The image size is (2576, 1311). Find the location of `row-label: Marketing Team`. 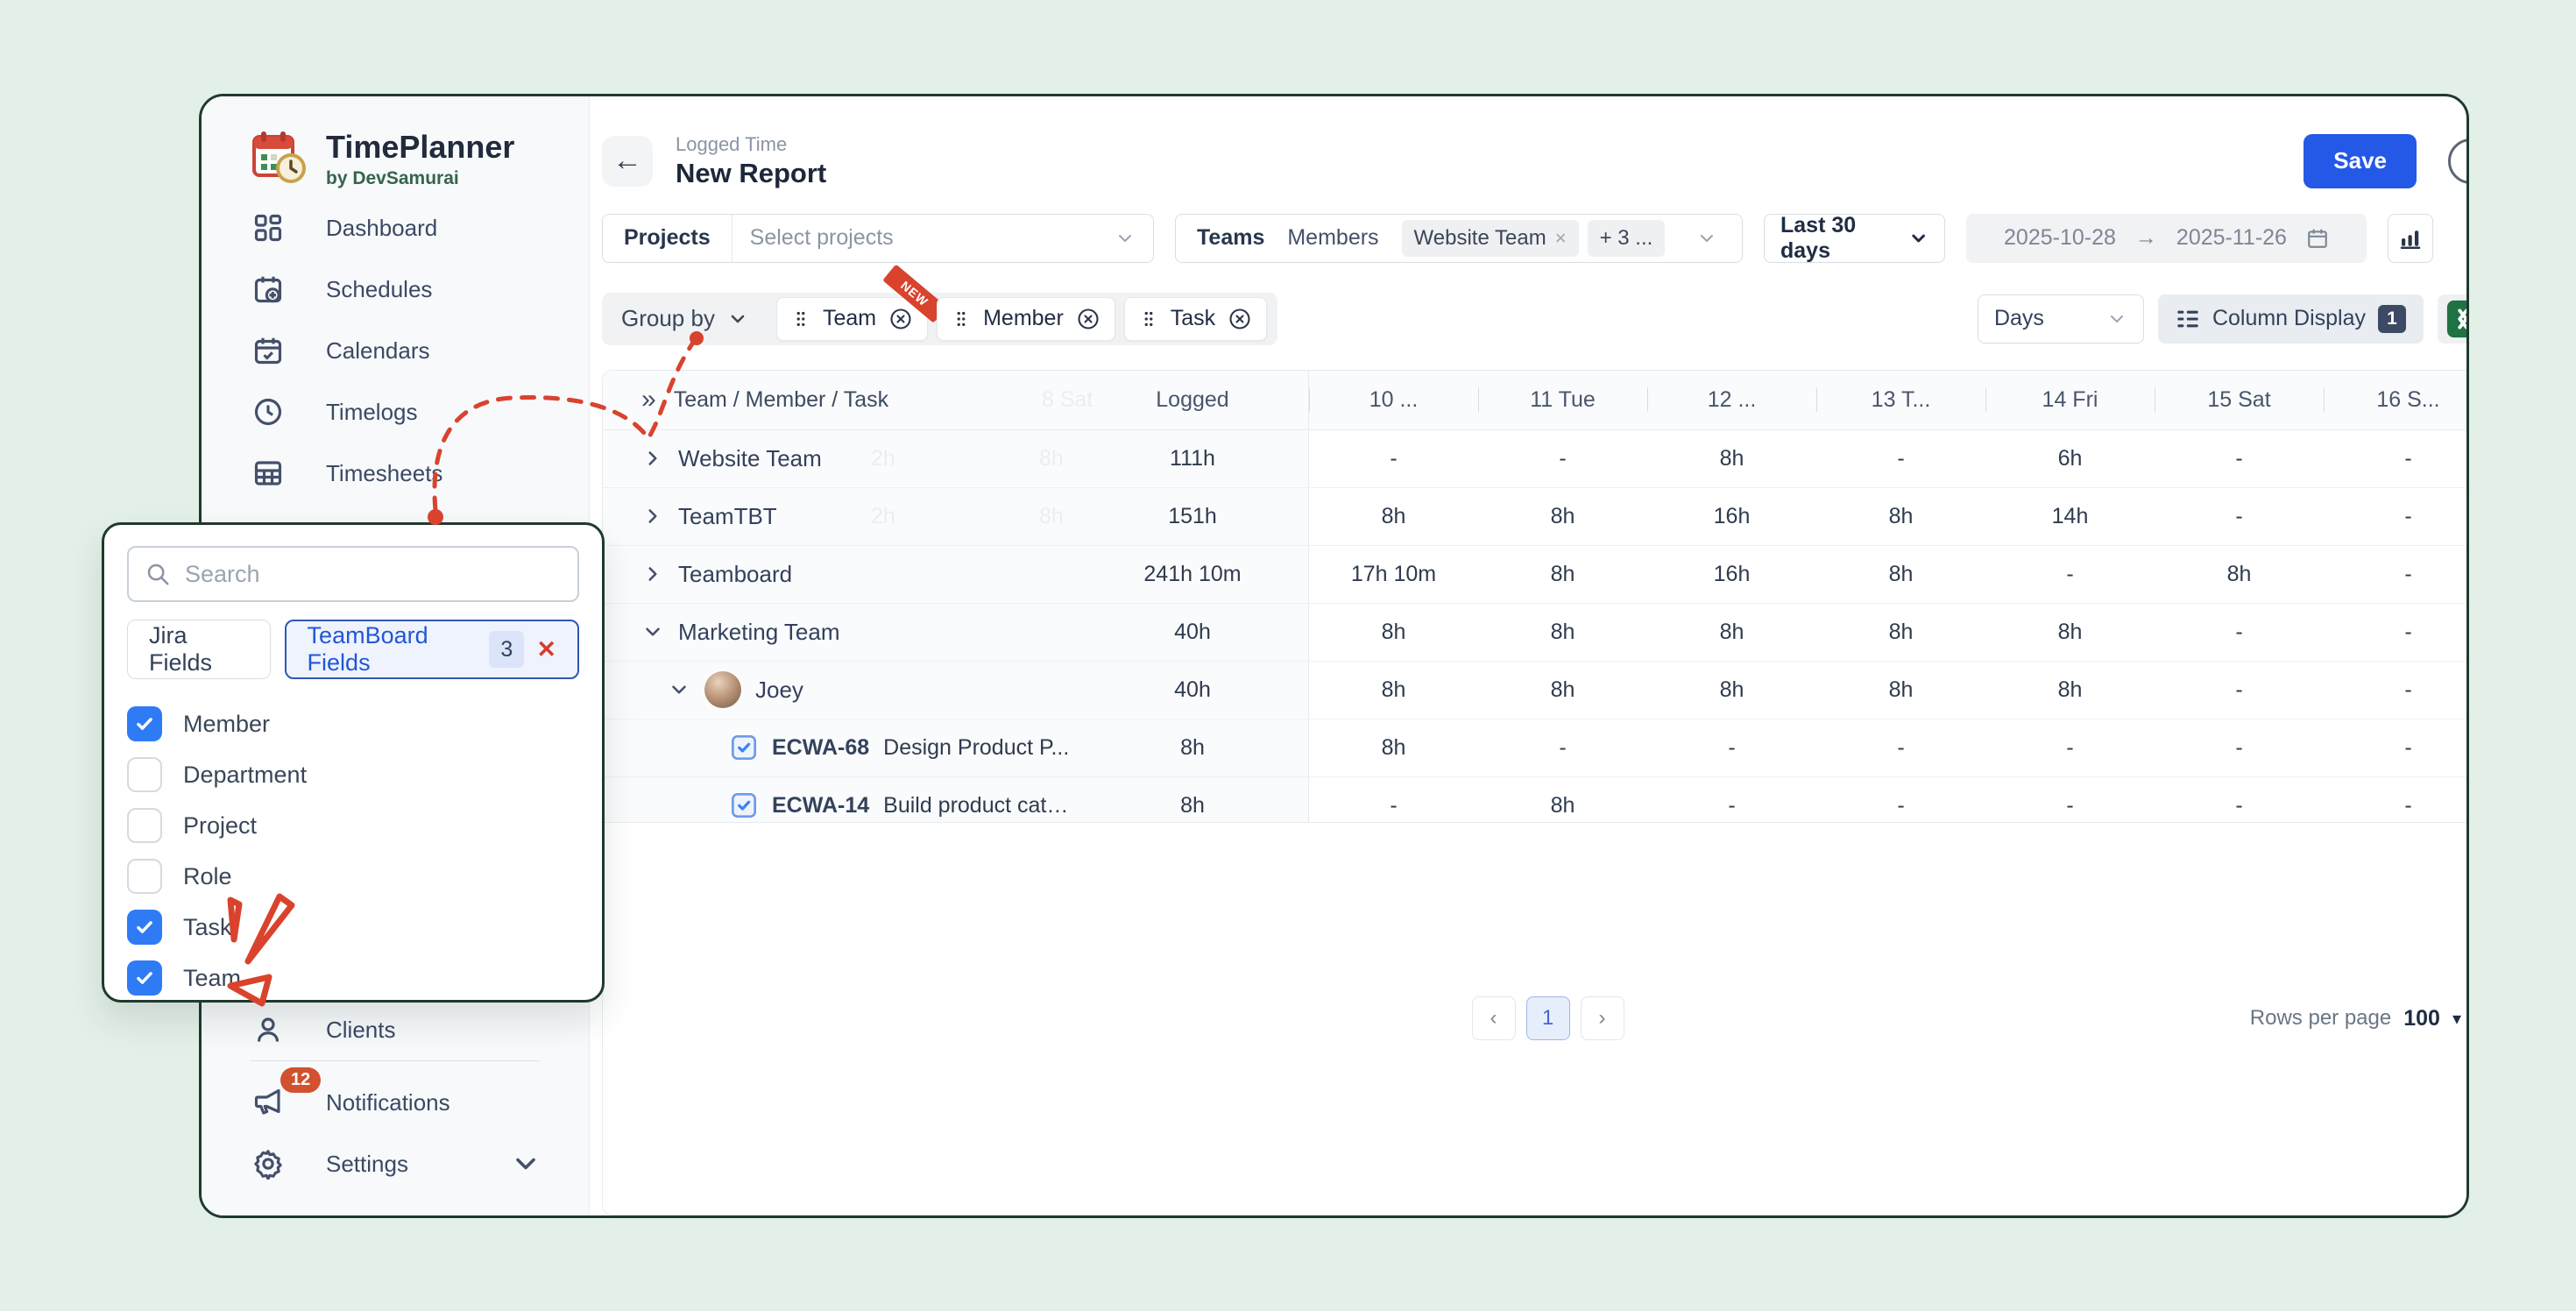

row-label: Marketing Team is located at coordinates (759, 632).